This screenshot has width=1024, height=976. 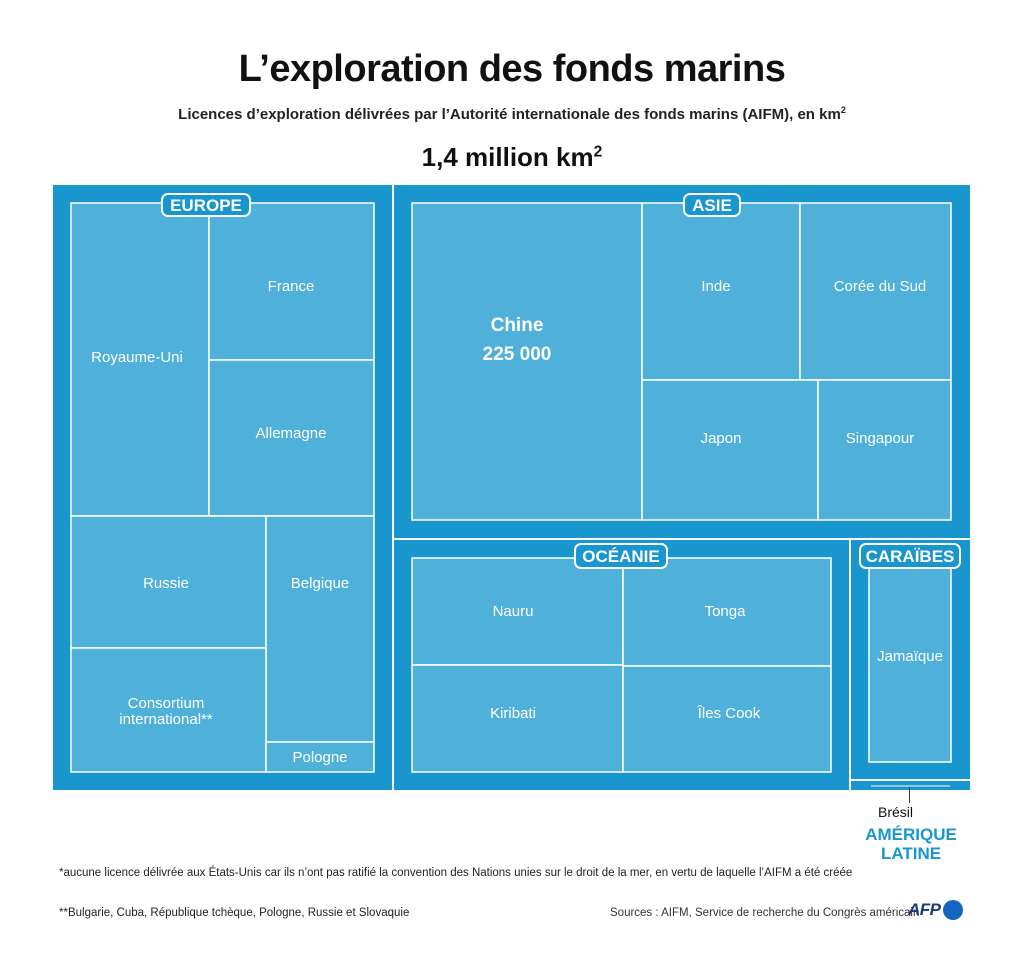 What do you see at coordinates (291, 286) in the screenshot?
I see `label-france: France` at bounding box center [291, 286].